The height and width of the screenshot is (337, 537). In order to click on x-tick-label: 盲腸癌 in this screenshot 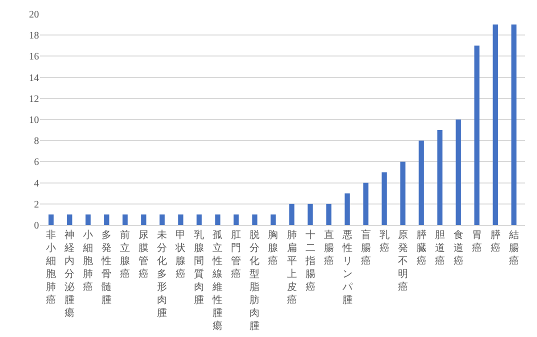, I will do `click(365, 248)`.